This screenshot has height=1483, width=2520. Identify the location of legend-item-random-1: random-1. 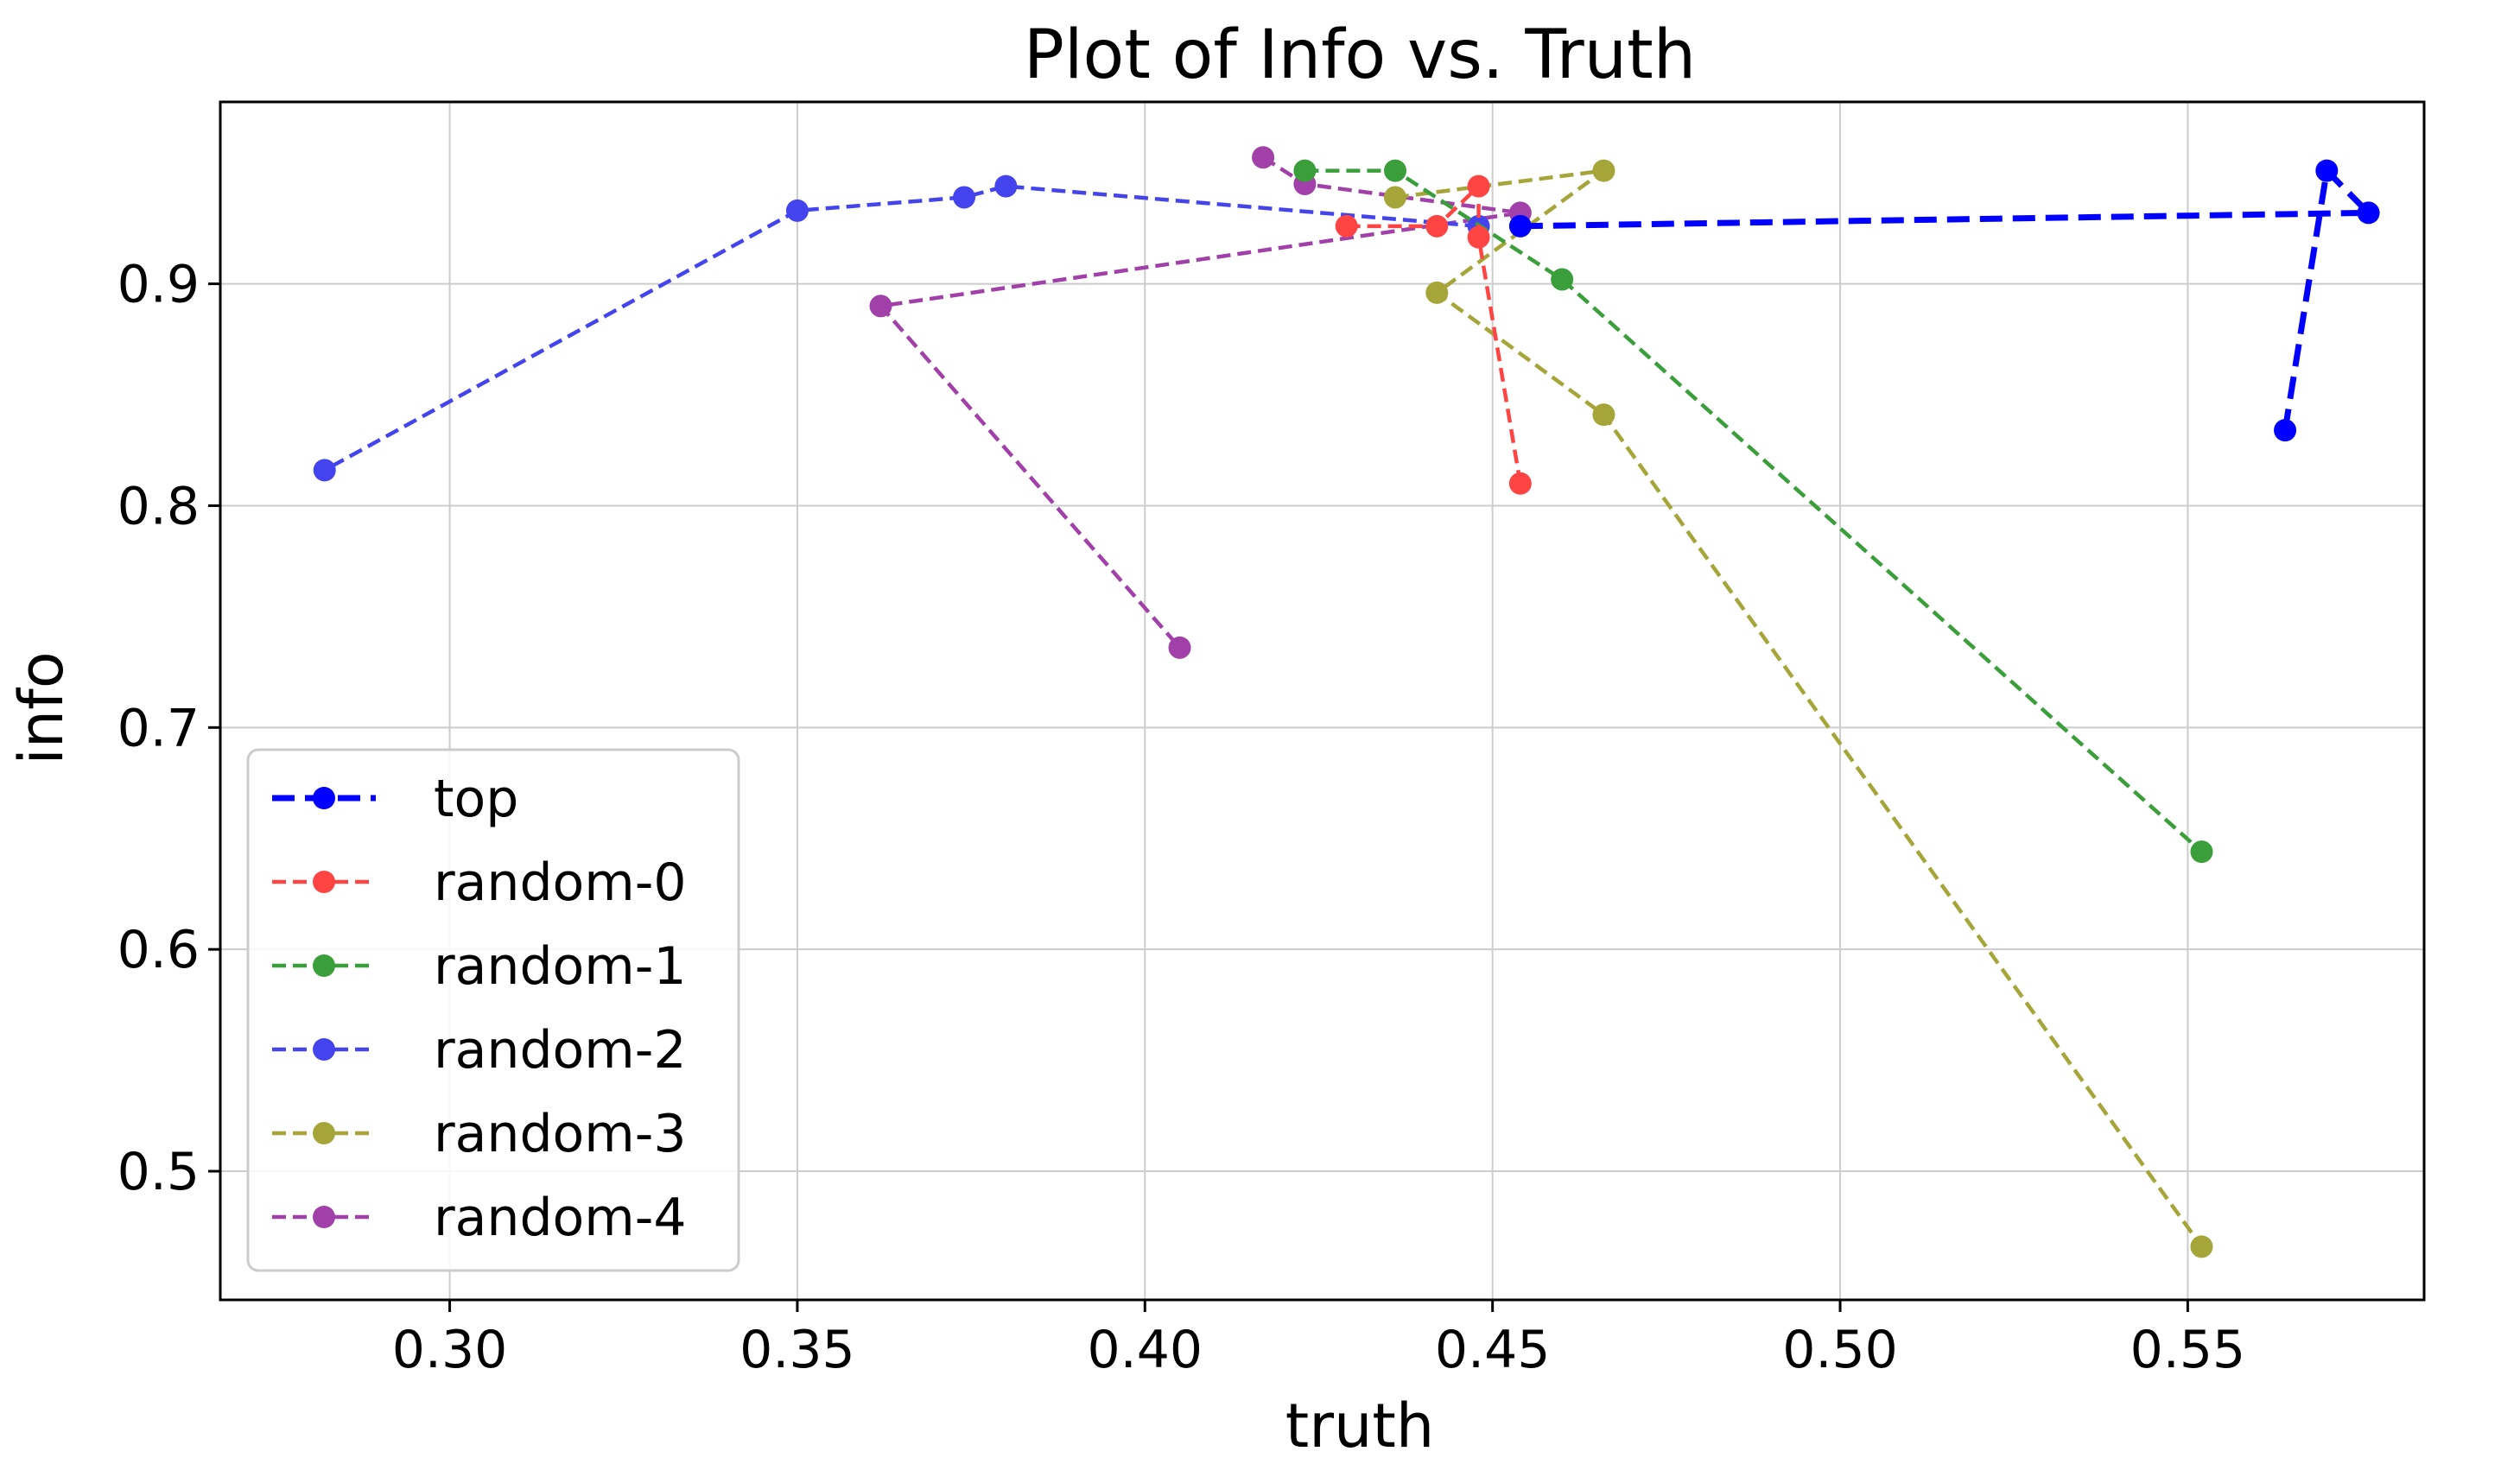
(480, 966).